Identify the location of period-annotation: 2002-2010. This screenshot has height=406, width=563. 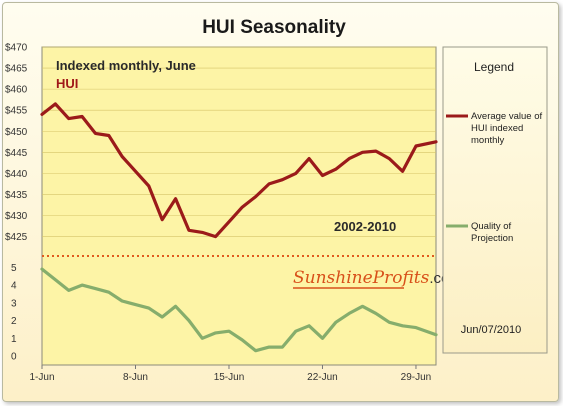
(365, 226).